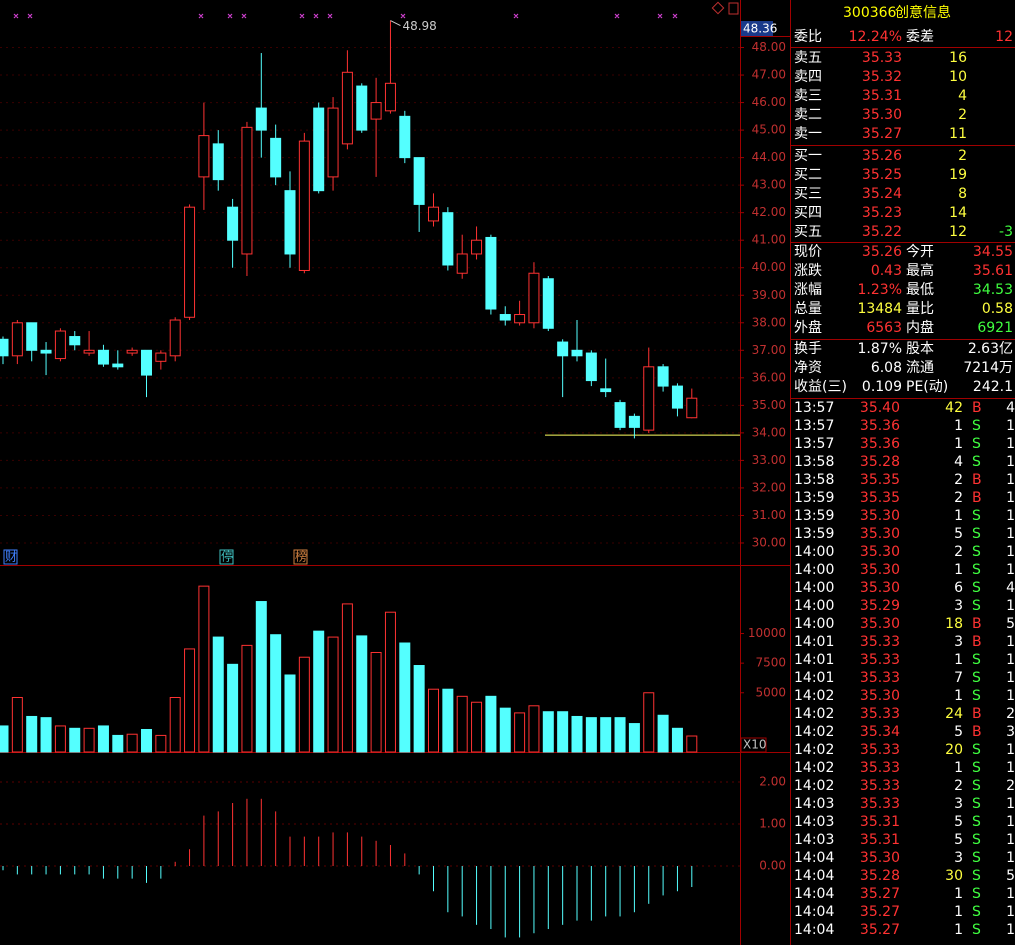 Image resolution: width=1015 pixels, height=945 pixels. I want to click on y-tick-label: 47.00, so click(769, 75).